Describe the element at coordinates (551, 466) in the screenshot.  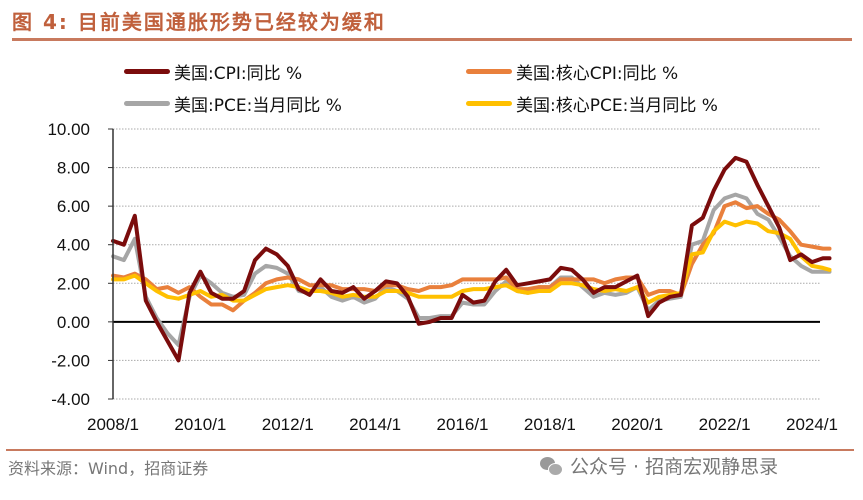
I see `wechat-icon` at that location.